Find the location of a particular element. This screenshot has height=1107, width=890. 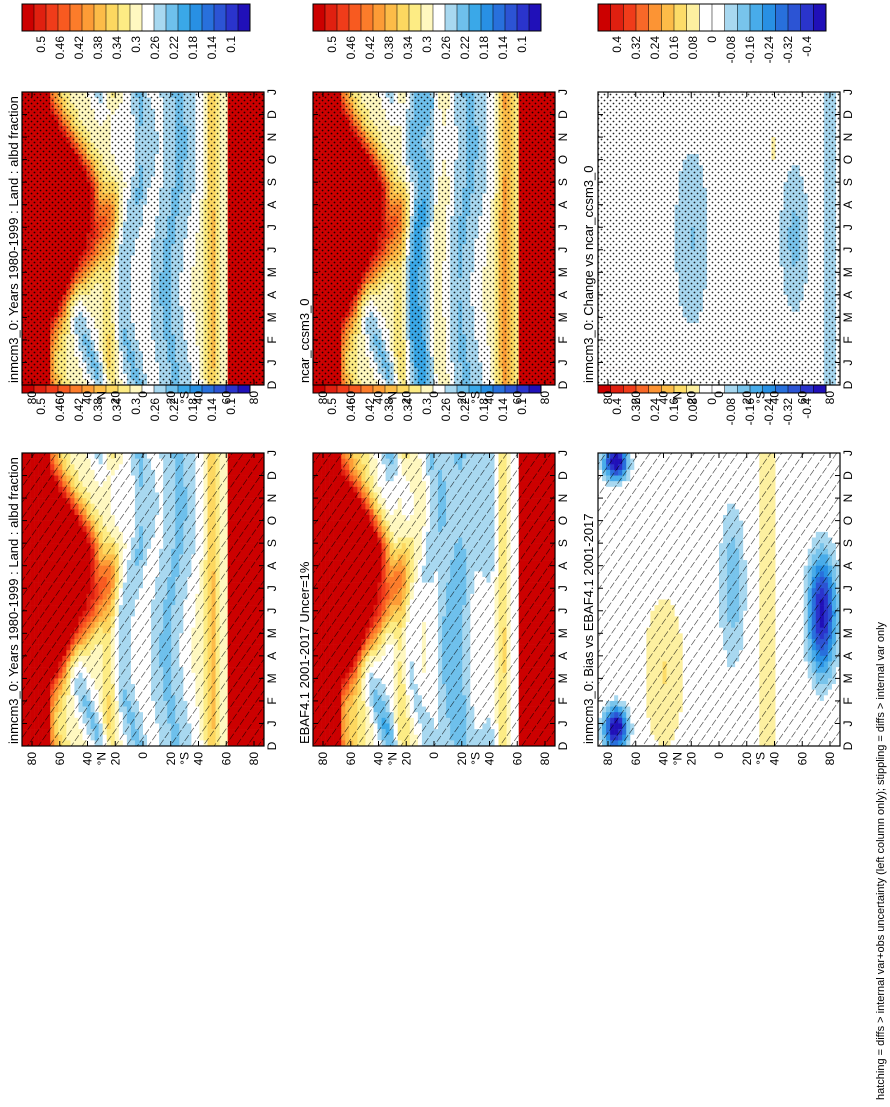

colorbar-label: 0.14 is located at coordinates (212, 410).